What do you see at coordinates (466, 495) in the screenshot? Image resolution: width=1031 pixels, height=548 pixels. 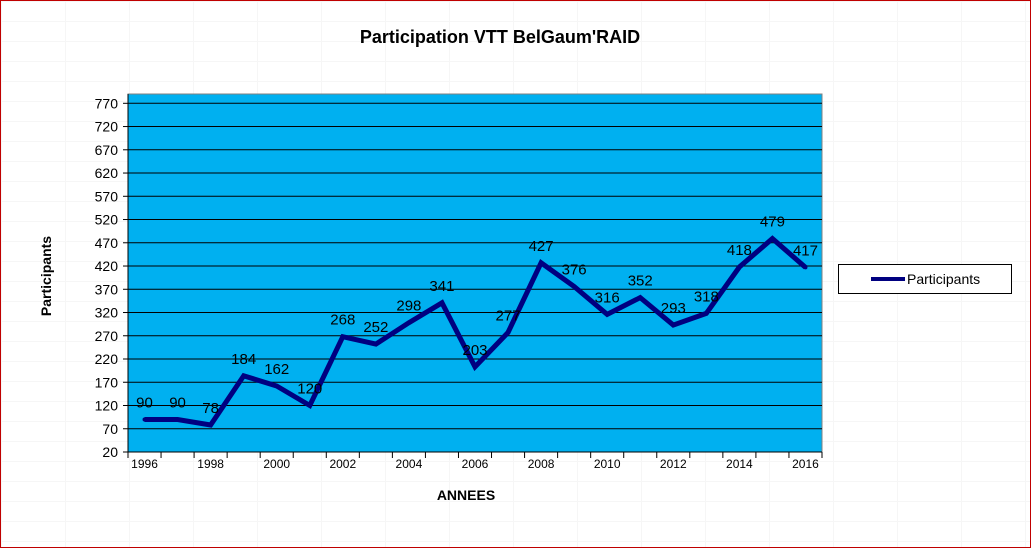 I see `x-axis-label: ANNEES` at bounding box center [466, 495].